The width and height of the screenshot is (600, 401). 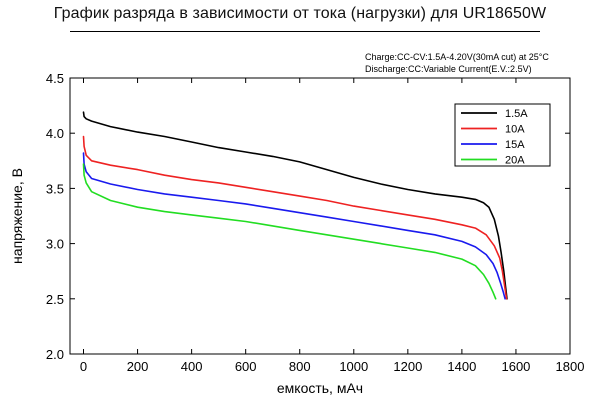 What do you see at coordinates (461, 366) in the screenshot?
I see `x-tick-label: 1400` at bounding box center [461, 366].